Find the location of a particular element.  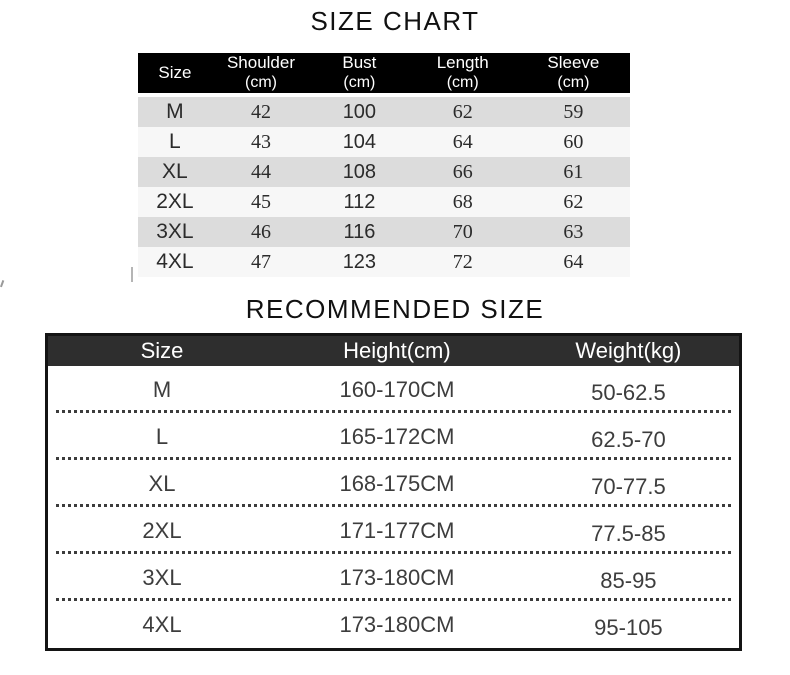

length-cell: 64 is located at coordinates (462, 141).